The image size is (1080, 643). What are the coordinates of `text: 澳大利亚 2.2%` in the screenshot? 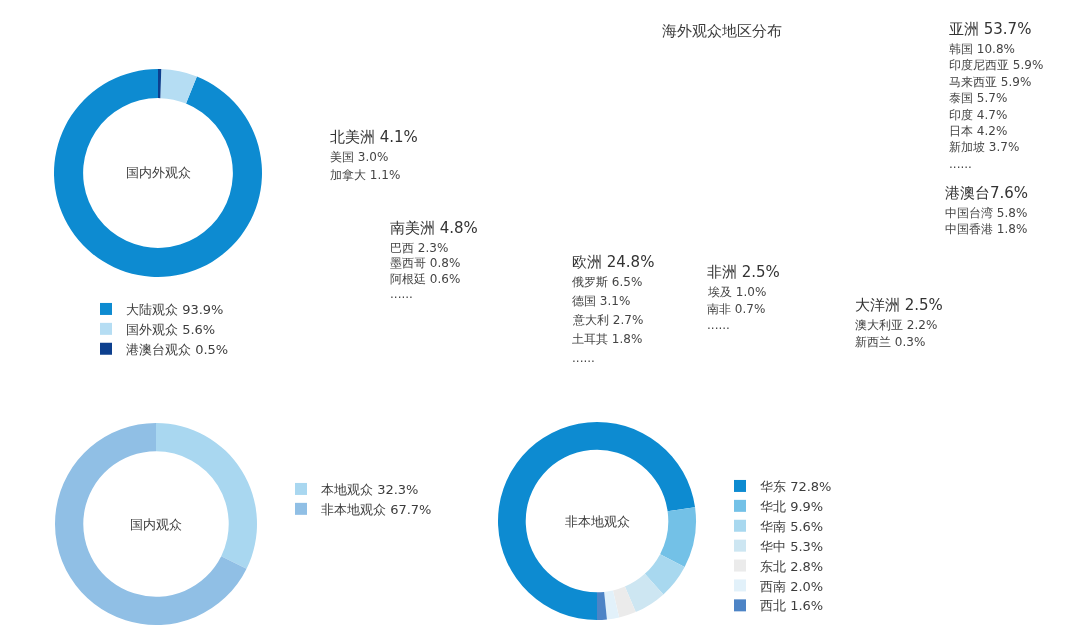 It's located at (896, 325).